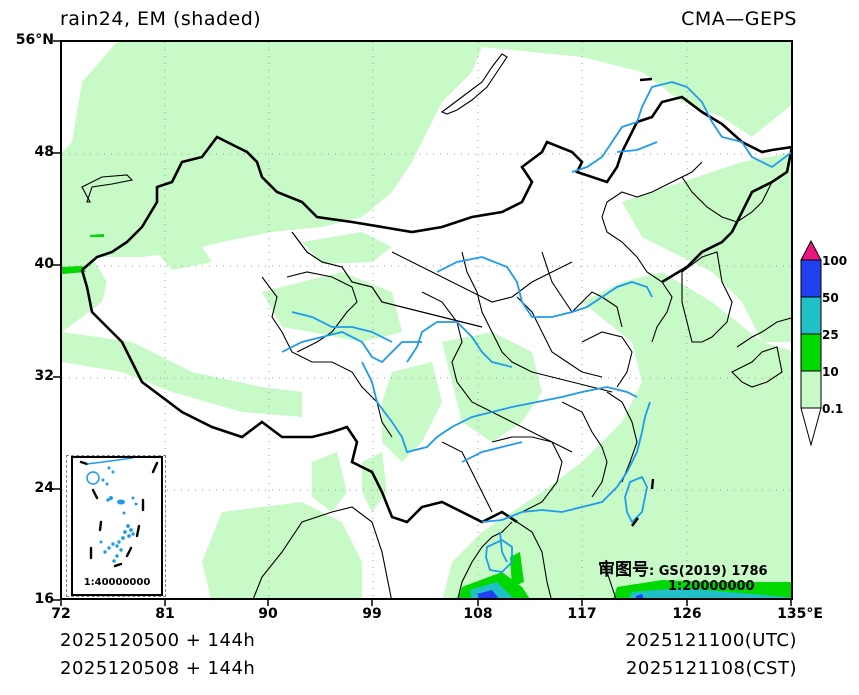  I want to click on colorbar-label-10: 10, so click(830, 372).